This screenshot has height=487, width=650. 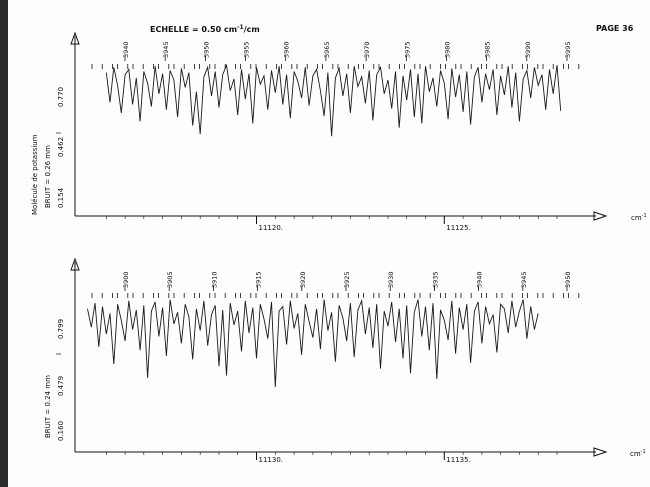 What do you see at coordinates (303, 279) in the screenshot?
I see `line-number-label: 3920` at bounding box center [303, 279].